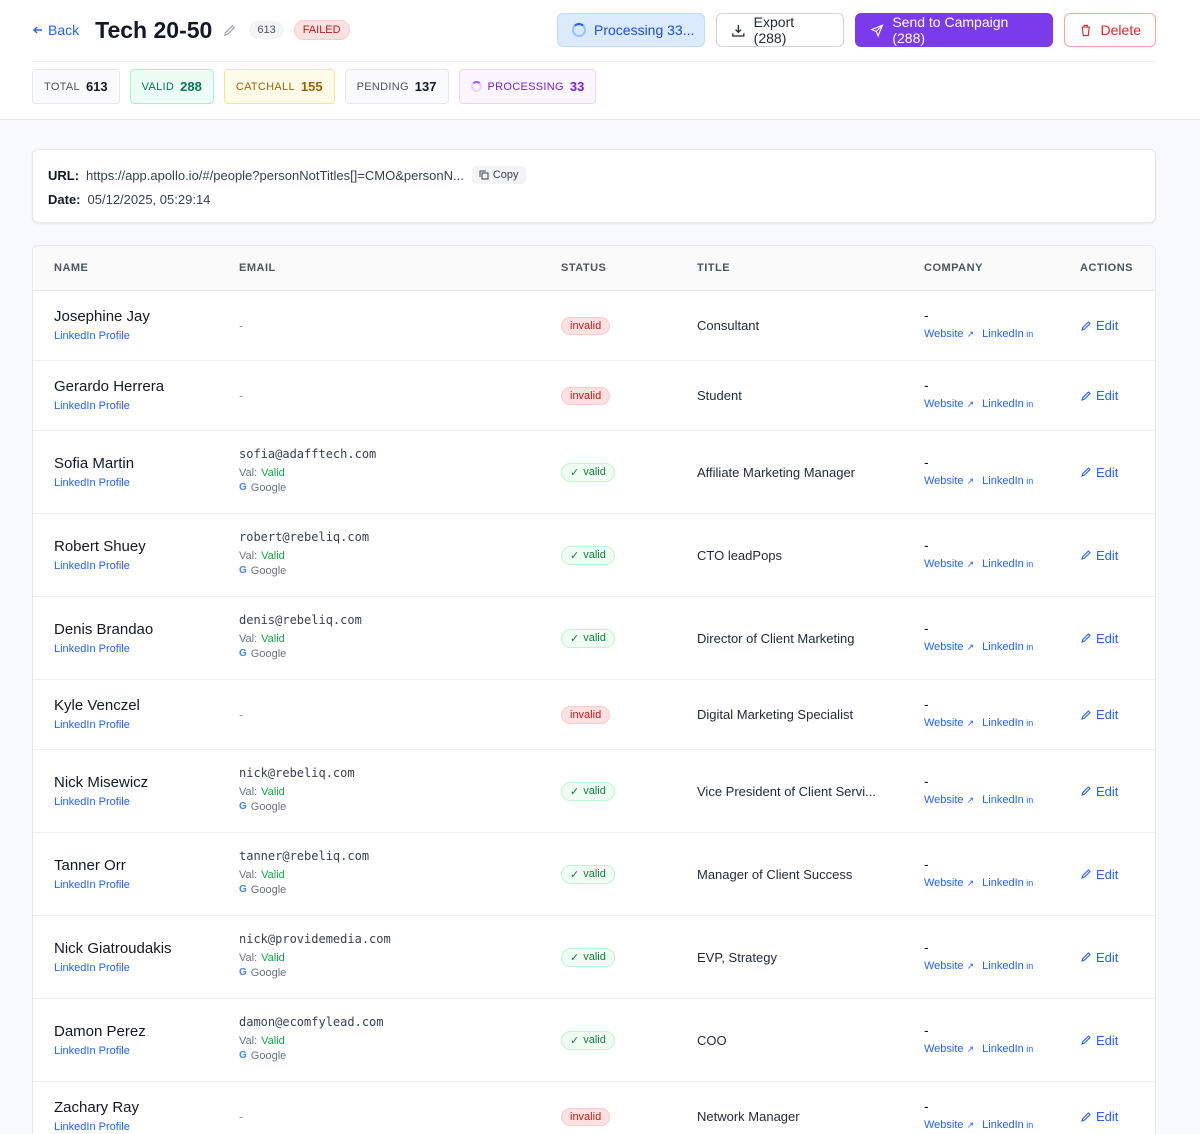 The height and width of the screenshot is (1134, 1200). I want to click on provider-line: G Google, so click(304, 890).